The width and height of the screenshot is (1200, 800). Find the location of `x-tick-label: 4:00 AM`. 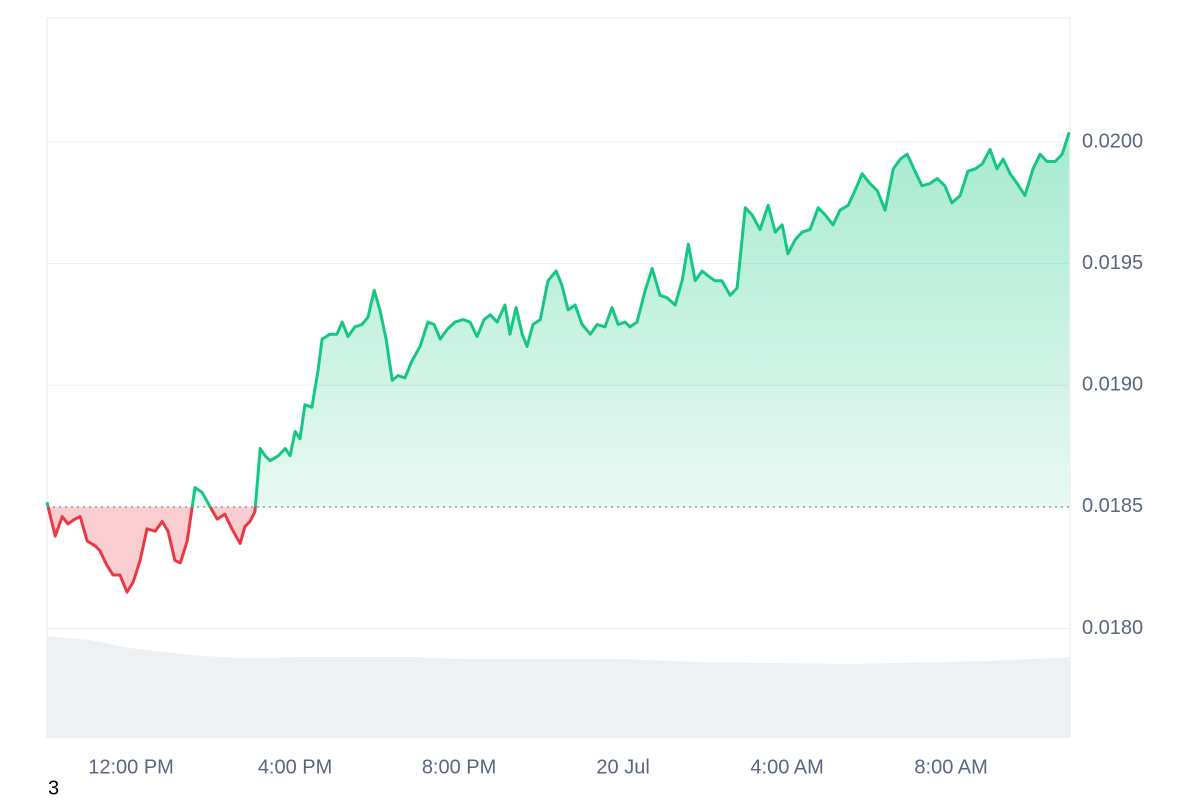

x-tick-label: 4:00 AM is located at coordinates (786, 767).